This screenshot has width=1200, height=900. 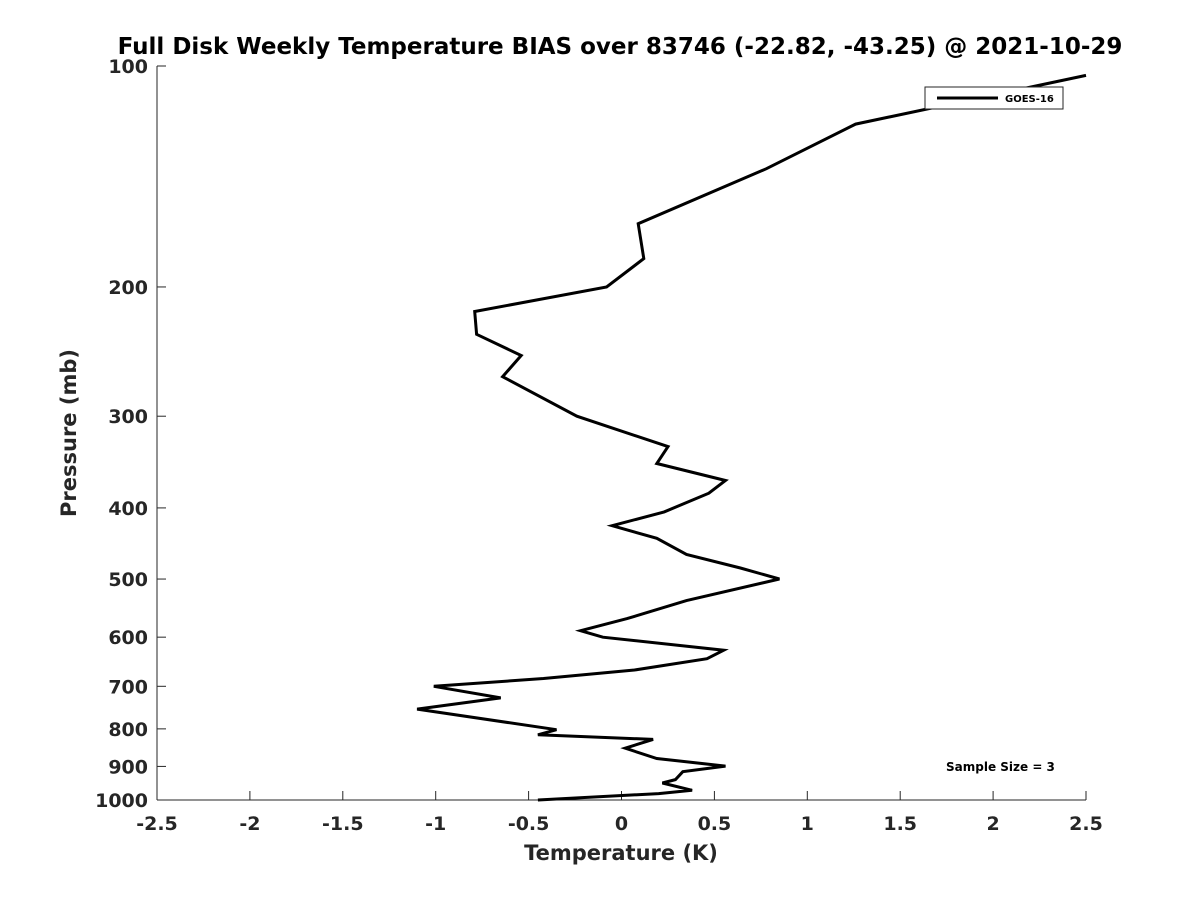 I want to click on x-axis-label: Temperature (K), so click(x=621, y=853).